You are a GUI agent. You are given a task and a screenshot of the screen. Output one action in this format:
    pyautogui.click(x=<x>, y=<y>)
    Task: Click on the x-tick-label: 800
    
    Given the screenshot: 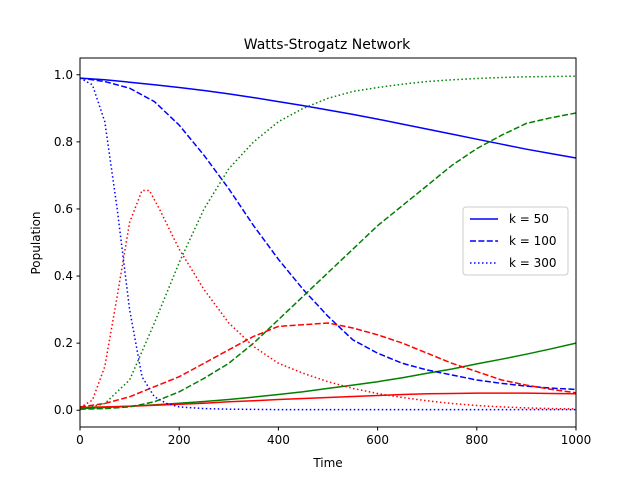 What is the action you would take?
    pyautogui.click(x=476, y=440)
    